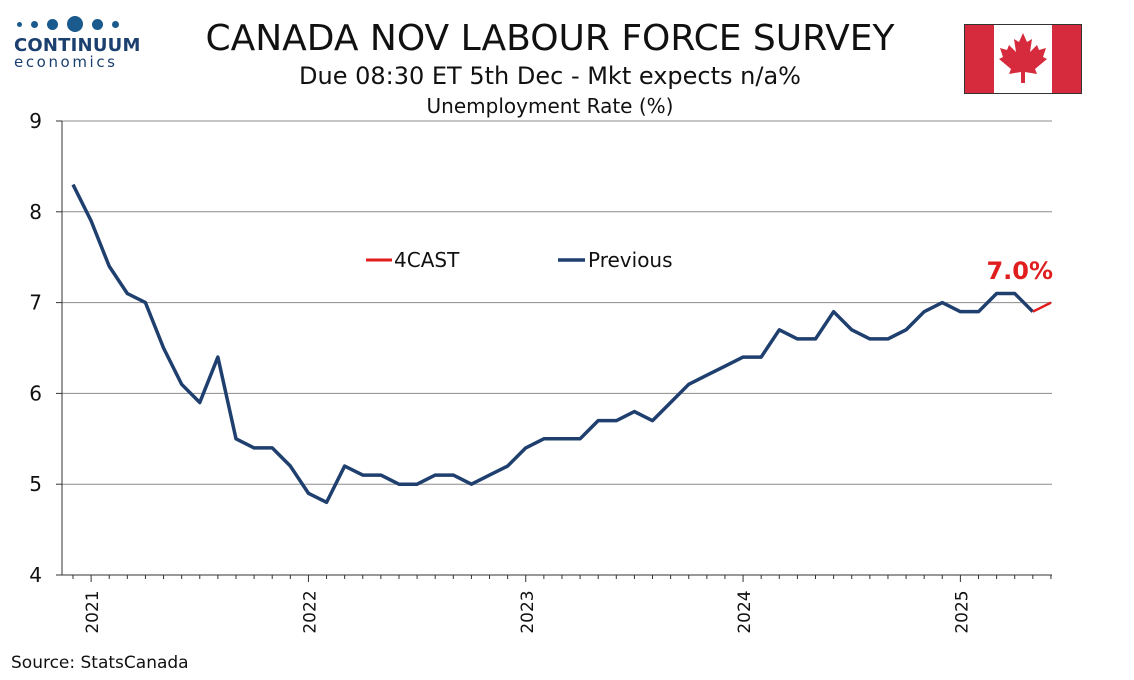  I want to click on x-tick-label: 2023, so click(528, 611).